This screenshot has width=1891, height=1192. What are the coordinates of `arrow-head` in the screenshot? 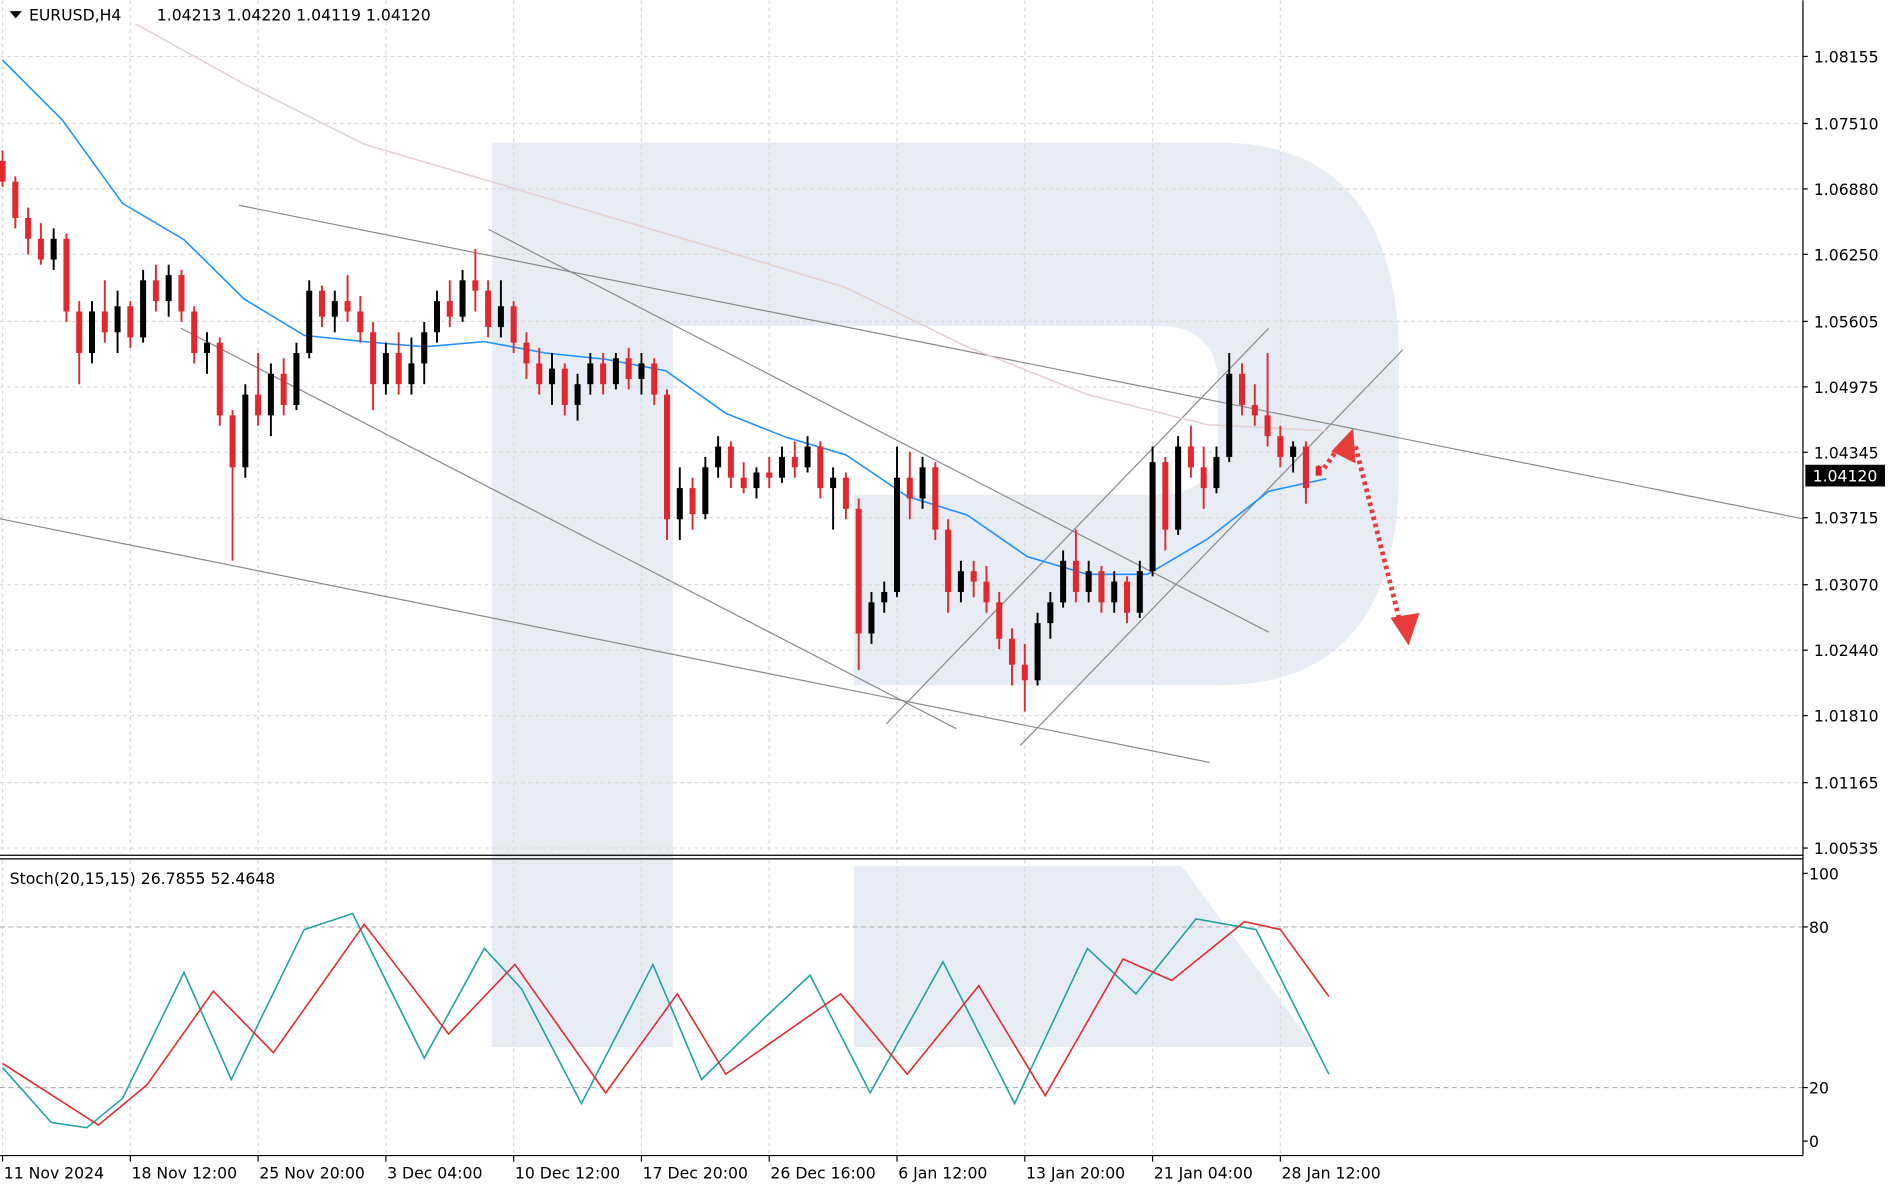 It's located at (1343, 446).